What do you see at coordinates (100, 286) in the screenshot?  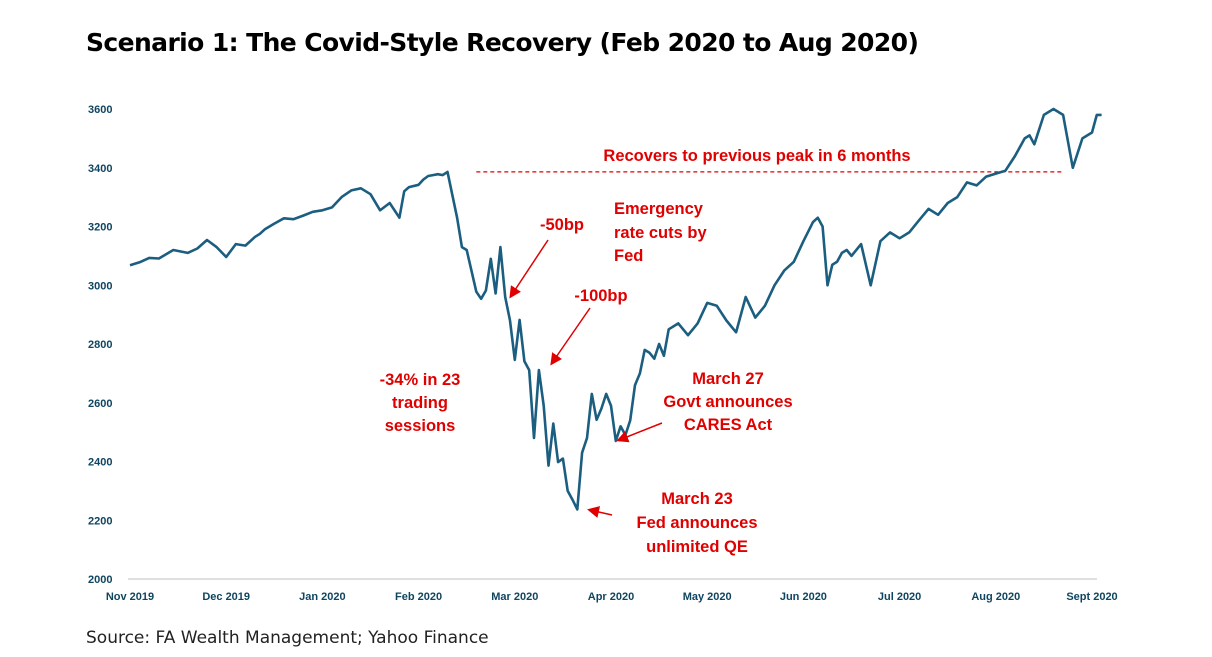 I see `y-tick-label: 3000` at bounding box center [100, 286].